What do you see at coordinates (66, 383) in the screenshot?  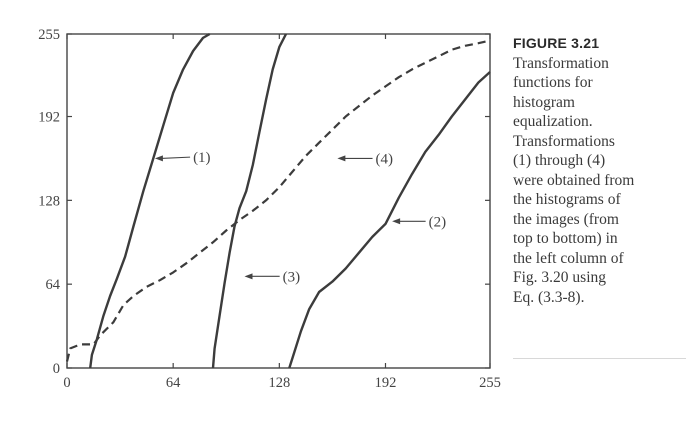 I see `x-tick-label-0: 0` at bounding box center [66, 383].